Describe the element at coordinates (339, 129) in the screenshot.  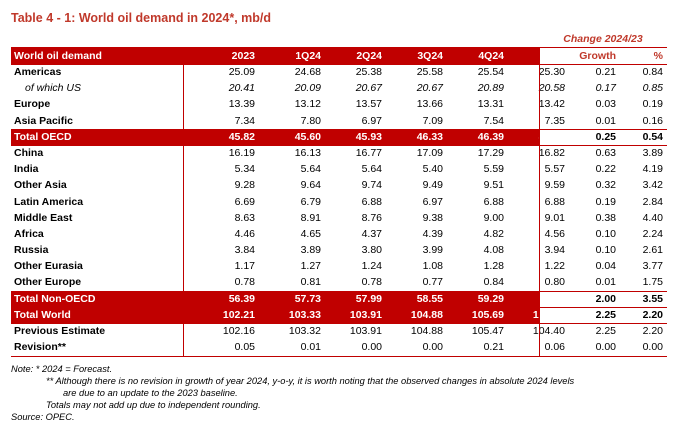
I see `total-rule` at that location.